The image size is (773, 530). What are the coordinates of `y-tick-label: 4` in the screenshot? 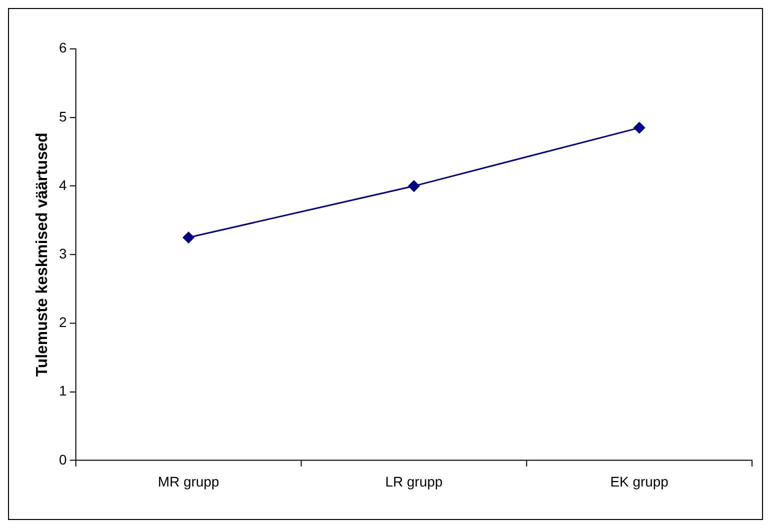 It's located at (63, 184).